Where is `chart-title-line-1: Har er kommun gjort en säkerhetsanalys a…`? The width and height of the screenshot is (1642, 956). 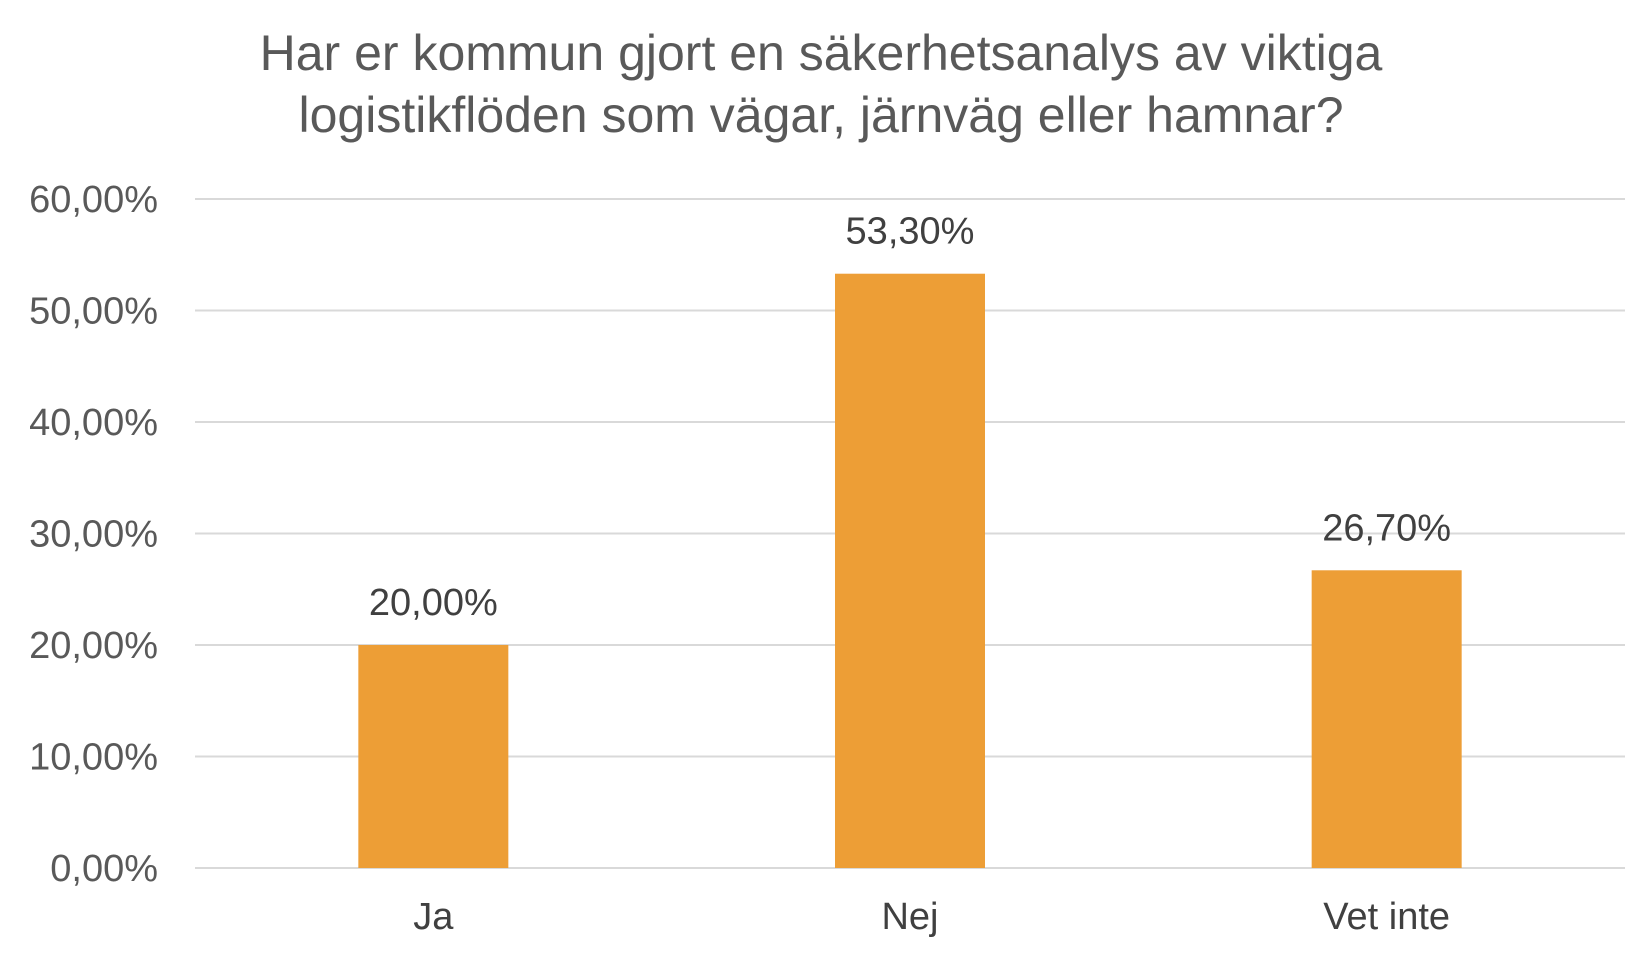
chart-title-line-1: Har er kommun gjort en säkerhetsanalys a… is located at coordinates (821, 53).